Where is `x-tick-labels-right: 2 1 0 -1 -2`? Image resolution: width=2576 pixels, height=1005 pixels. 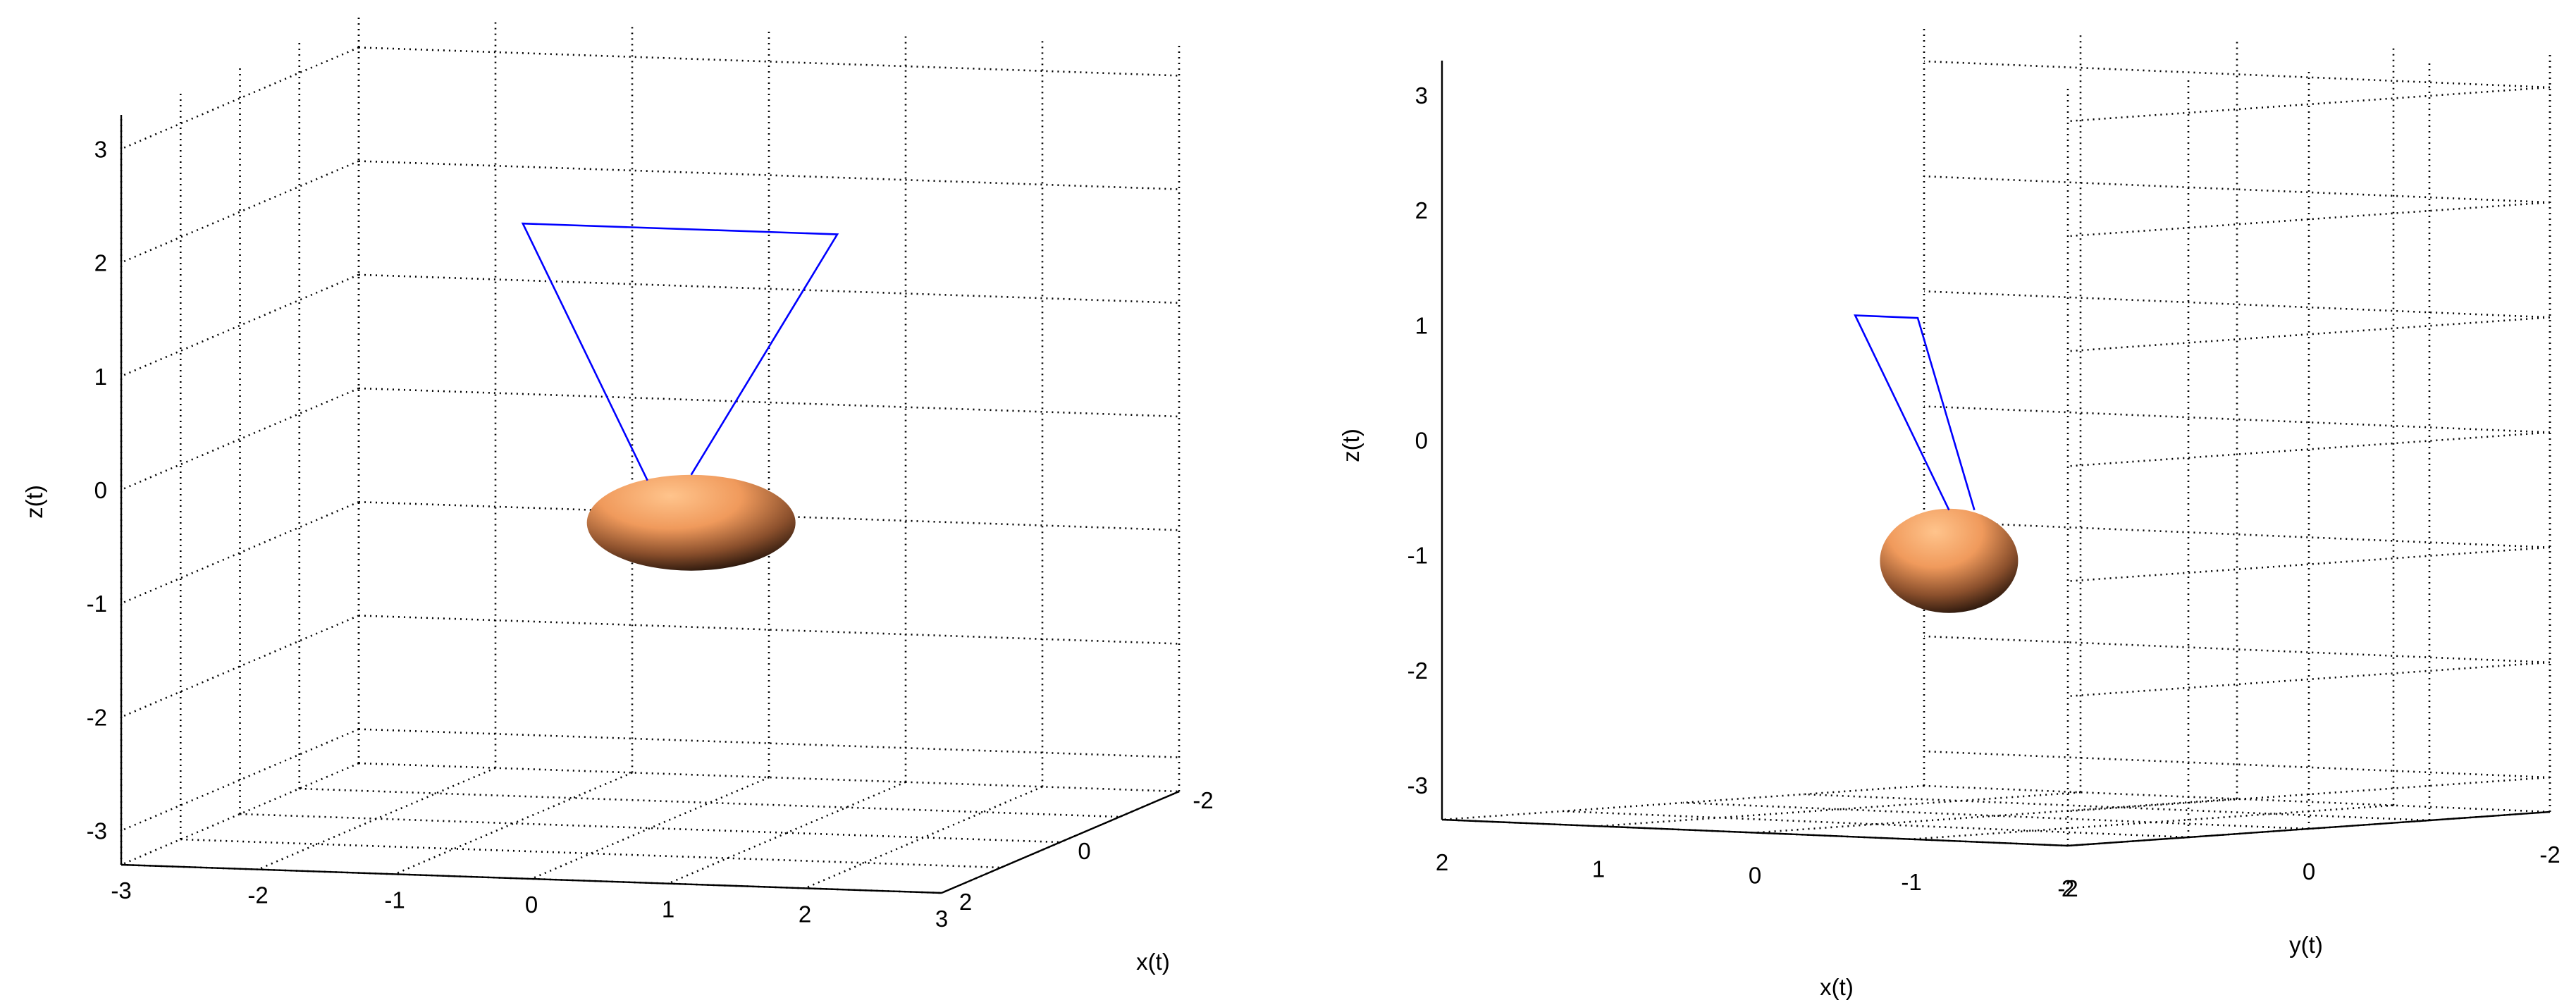
x-tick-labels-right: 2 1 0 -1 -2 is located at coordinates (1757, 875).